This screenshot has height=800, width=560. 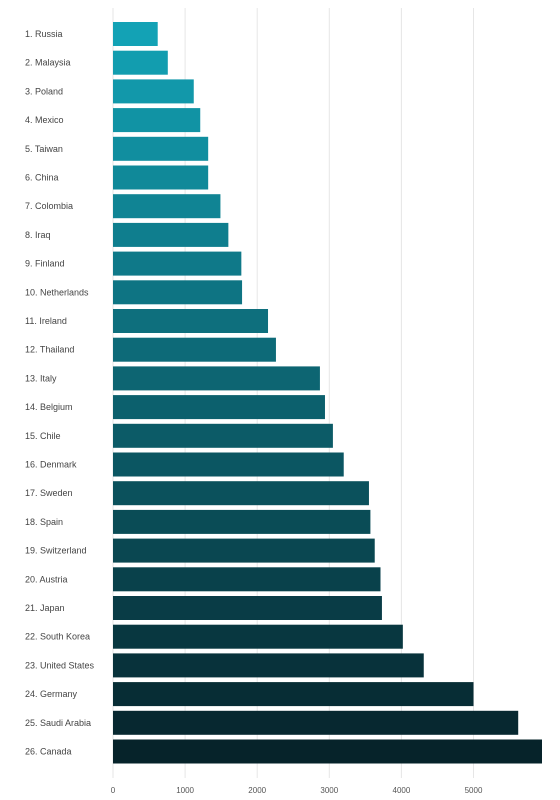 I want to click on category-label: 14. Belgium, so click(x=49, y=407).